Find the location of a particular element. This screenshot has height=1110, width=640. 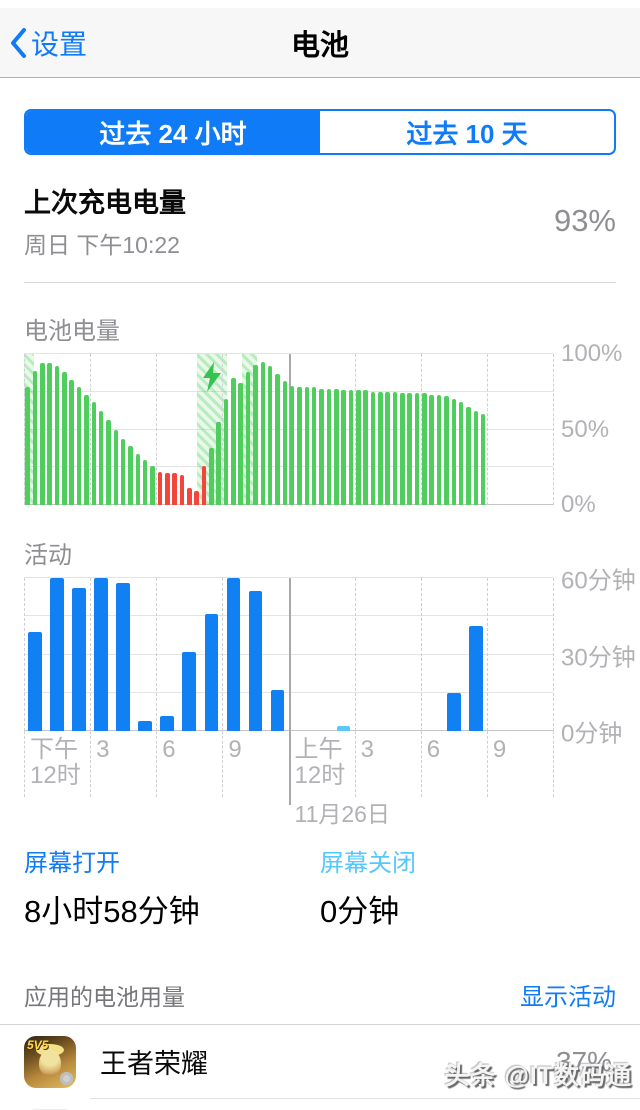

axis-tick-label: 30分钟 is located at coordinates (598, 657).